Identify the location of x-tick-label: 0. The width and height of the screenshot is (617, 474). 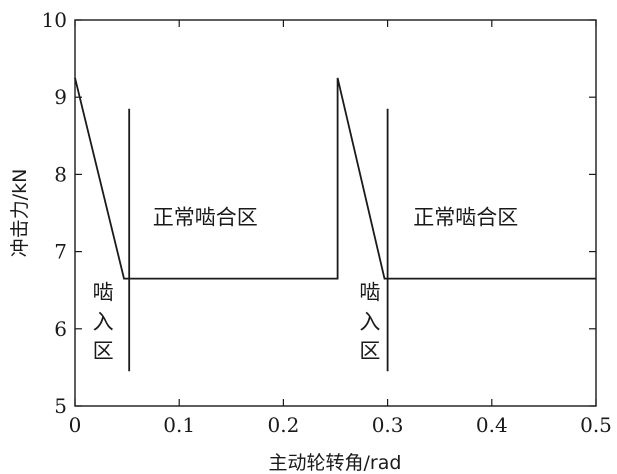
(75, 425).